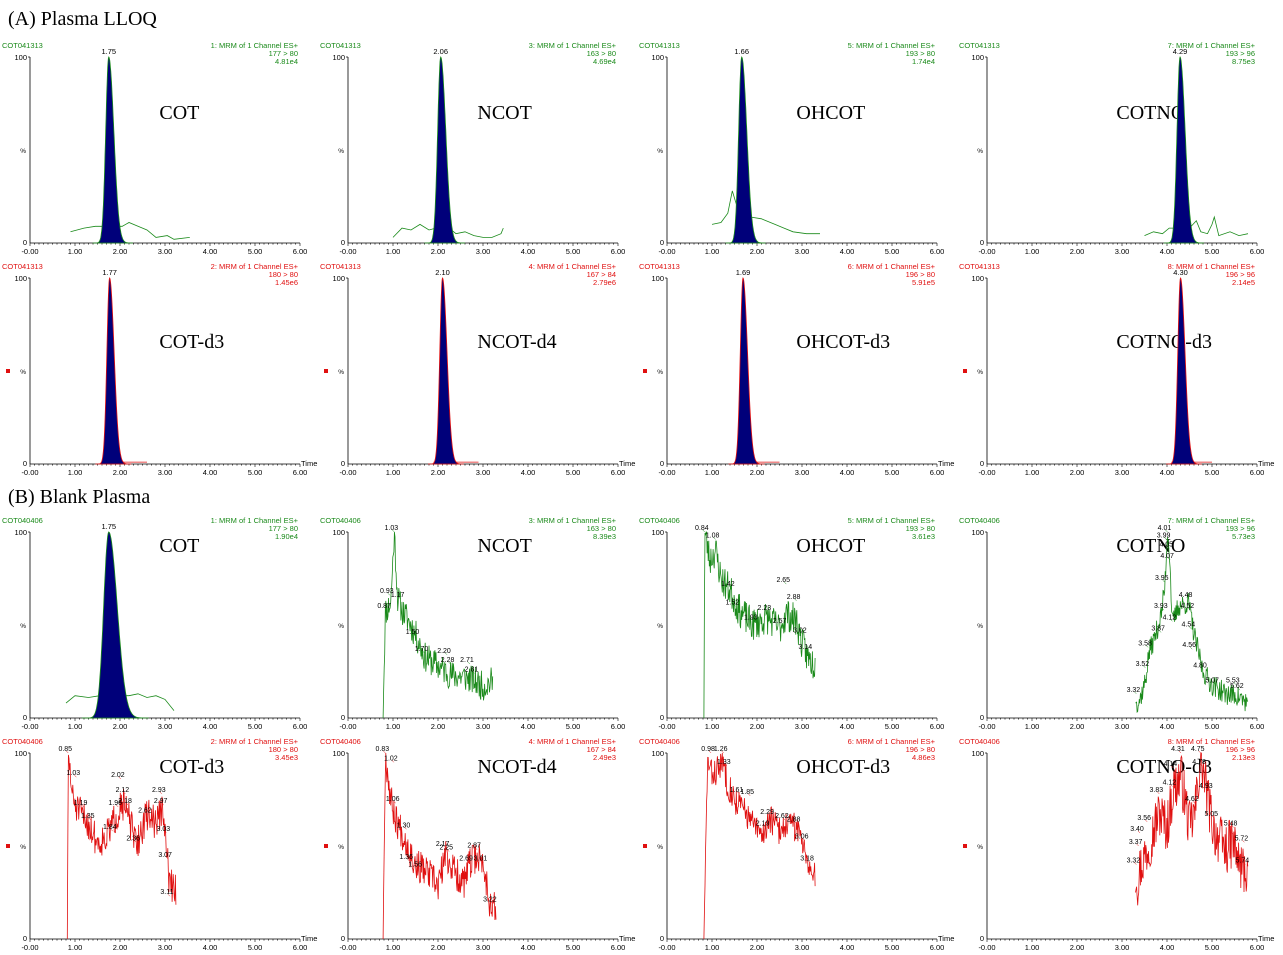  I want to click on peak-rt-label: 4.12, so click(1170, 782).